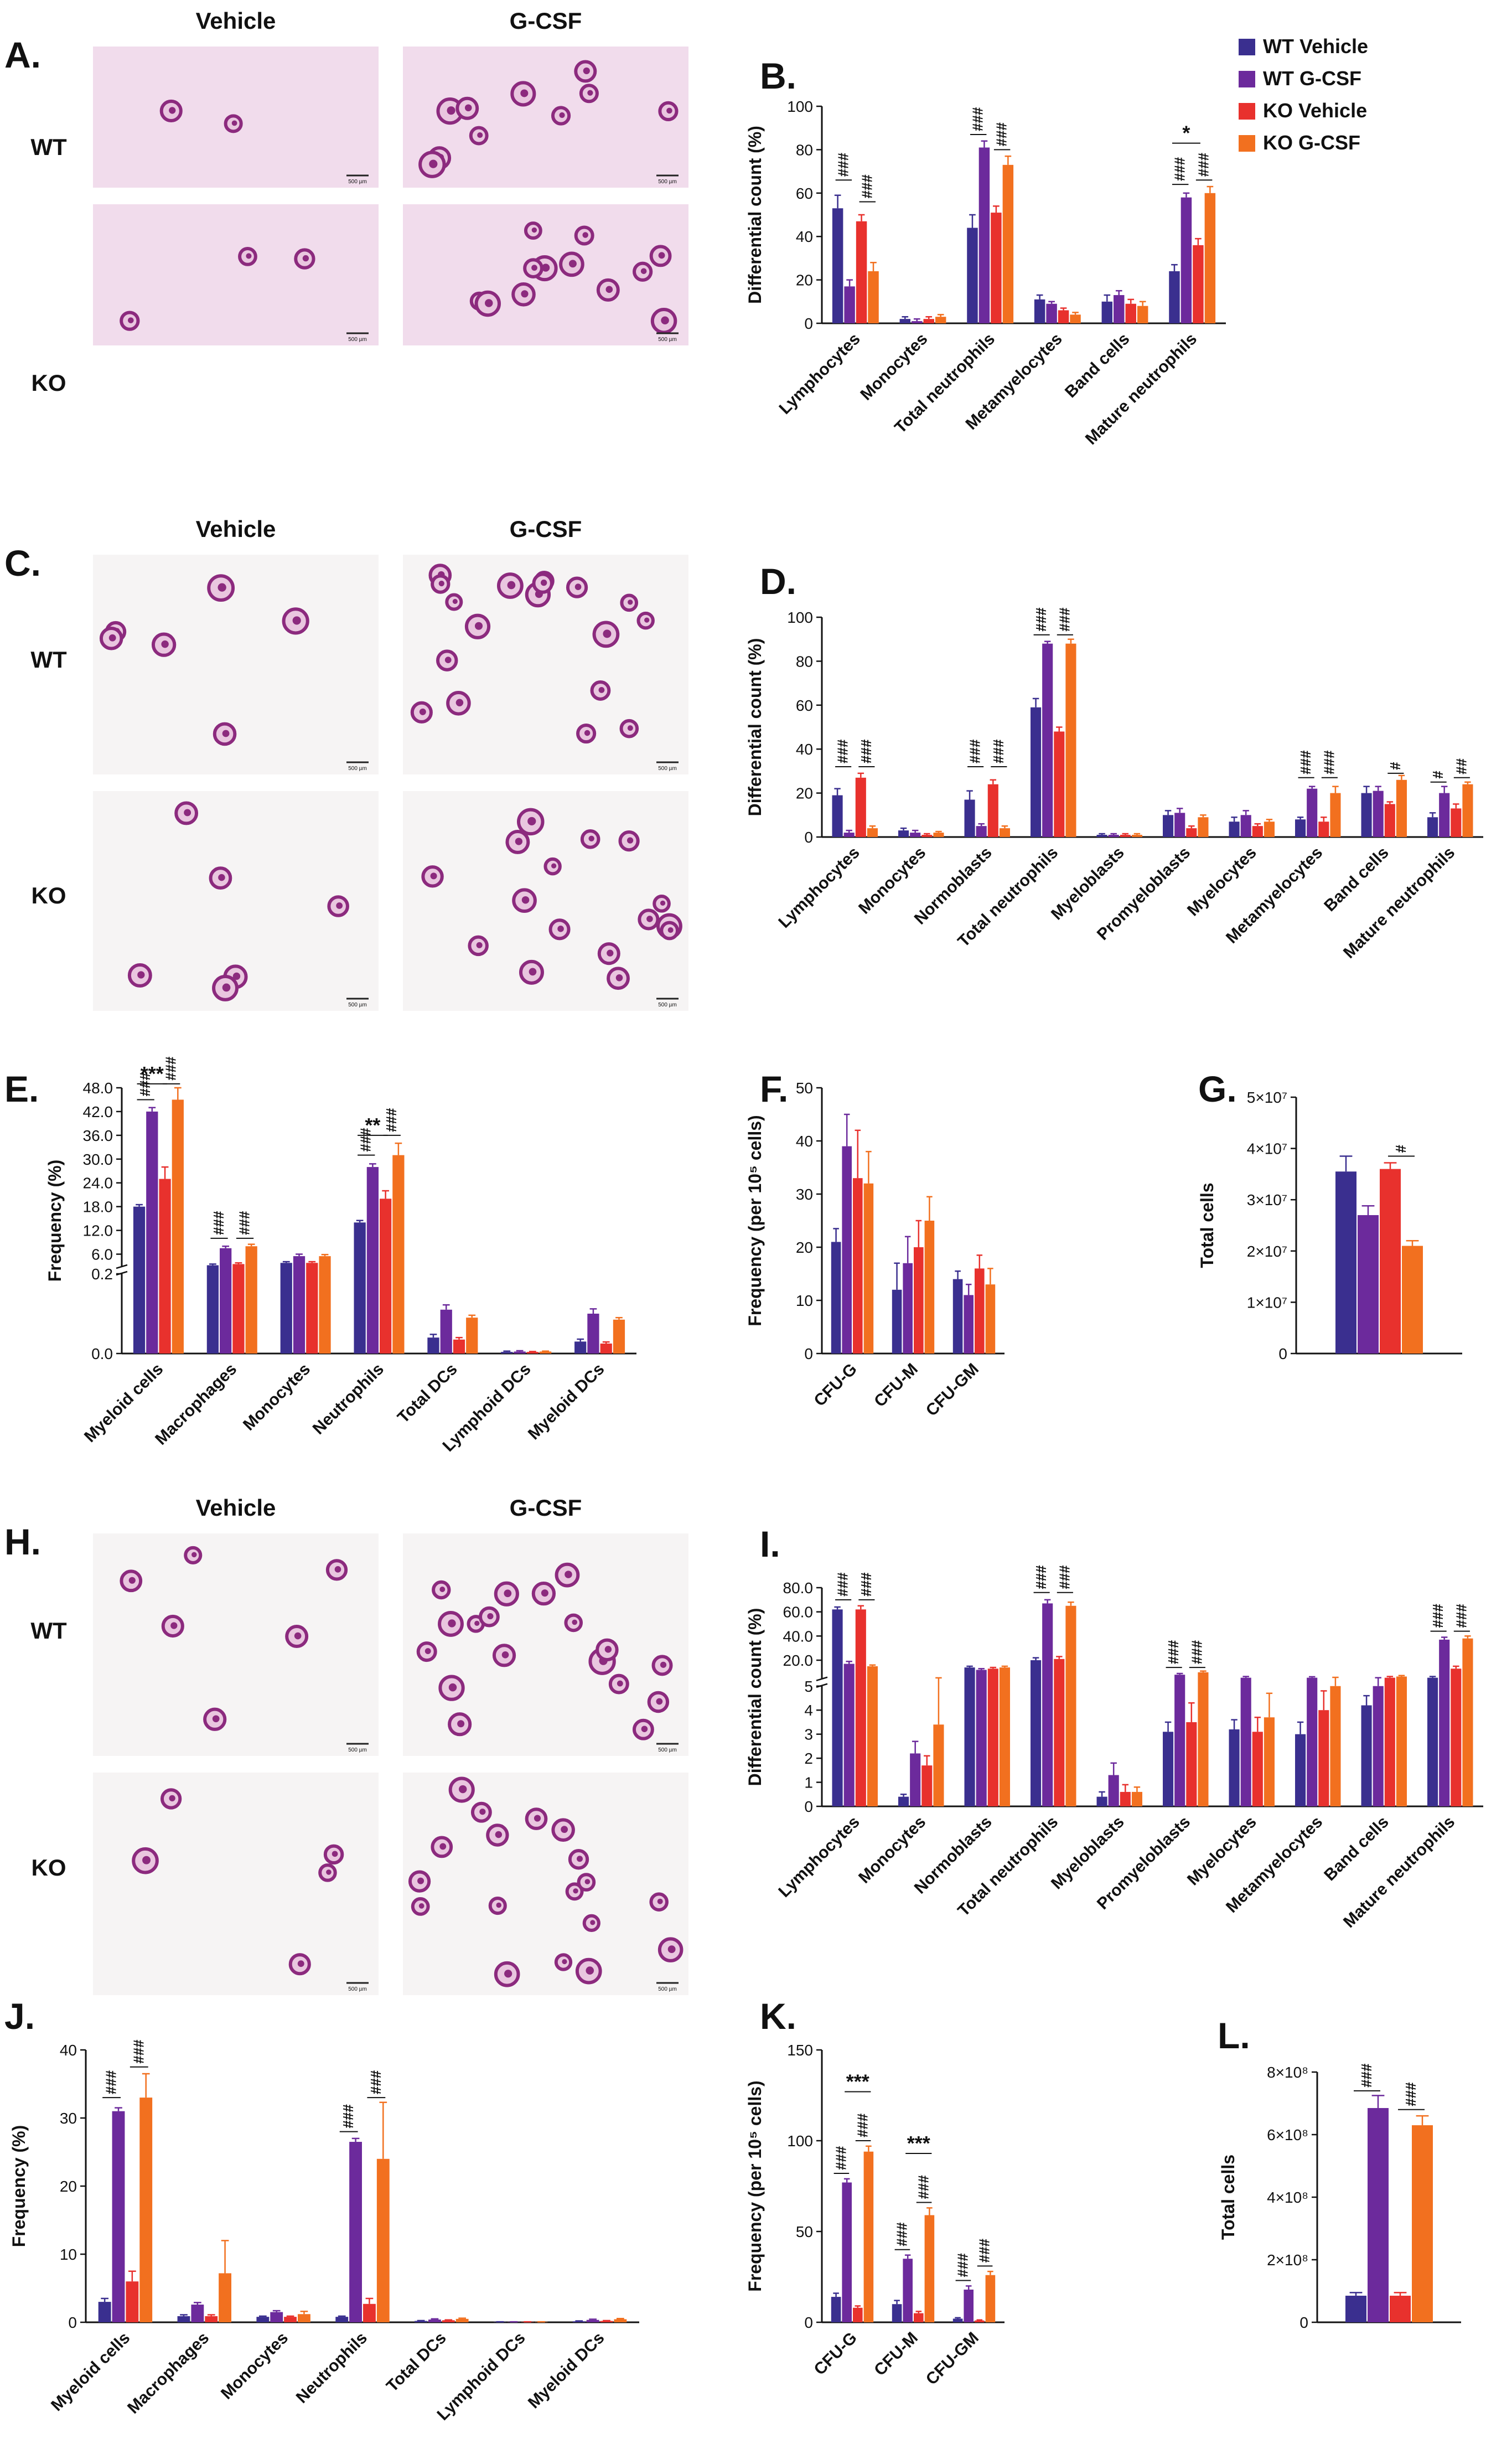  What do you see at coordinates (49, 1868) in the screenshot?
I see `row-label: KO` at bounding box center [49, 1868].